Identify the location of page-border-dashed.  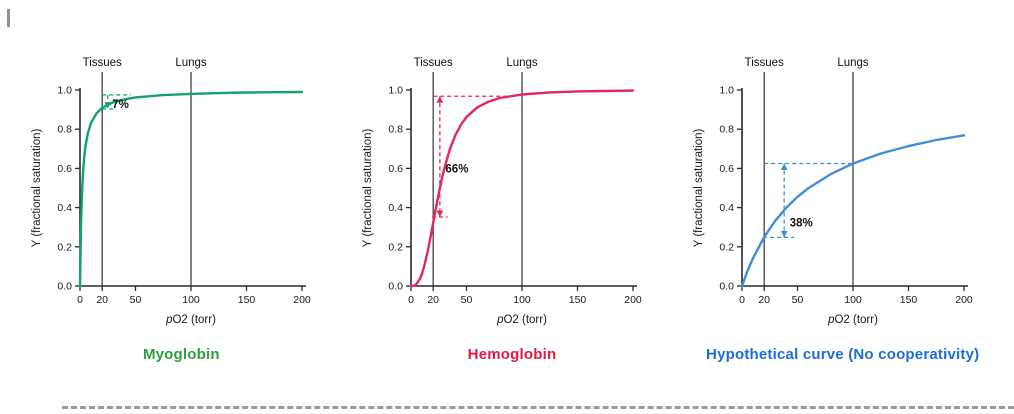
(538, 407).